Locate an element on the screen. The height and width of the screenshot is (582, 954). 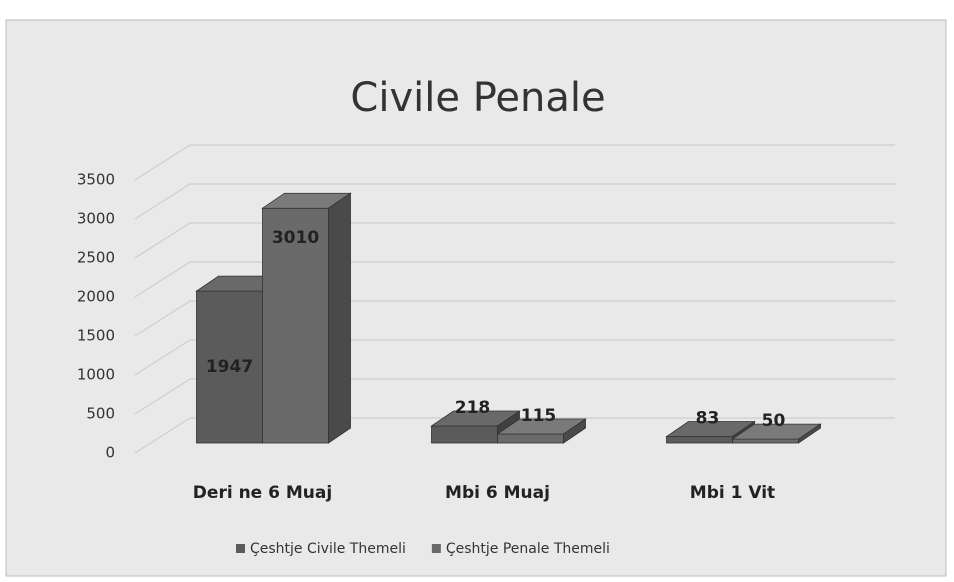
data-label: 115 is located at coordinates (539, 416).